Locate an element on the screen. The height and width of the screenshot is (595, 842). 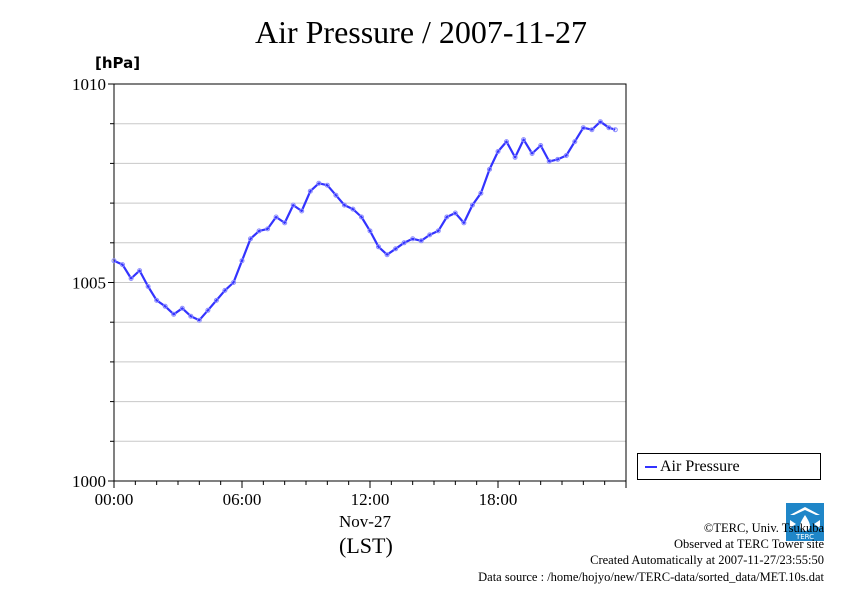
logo-text: TERC is located at coordinates (804, 537).